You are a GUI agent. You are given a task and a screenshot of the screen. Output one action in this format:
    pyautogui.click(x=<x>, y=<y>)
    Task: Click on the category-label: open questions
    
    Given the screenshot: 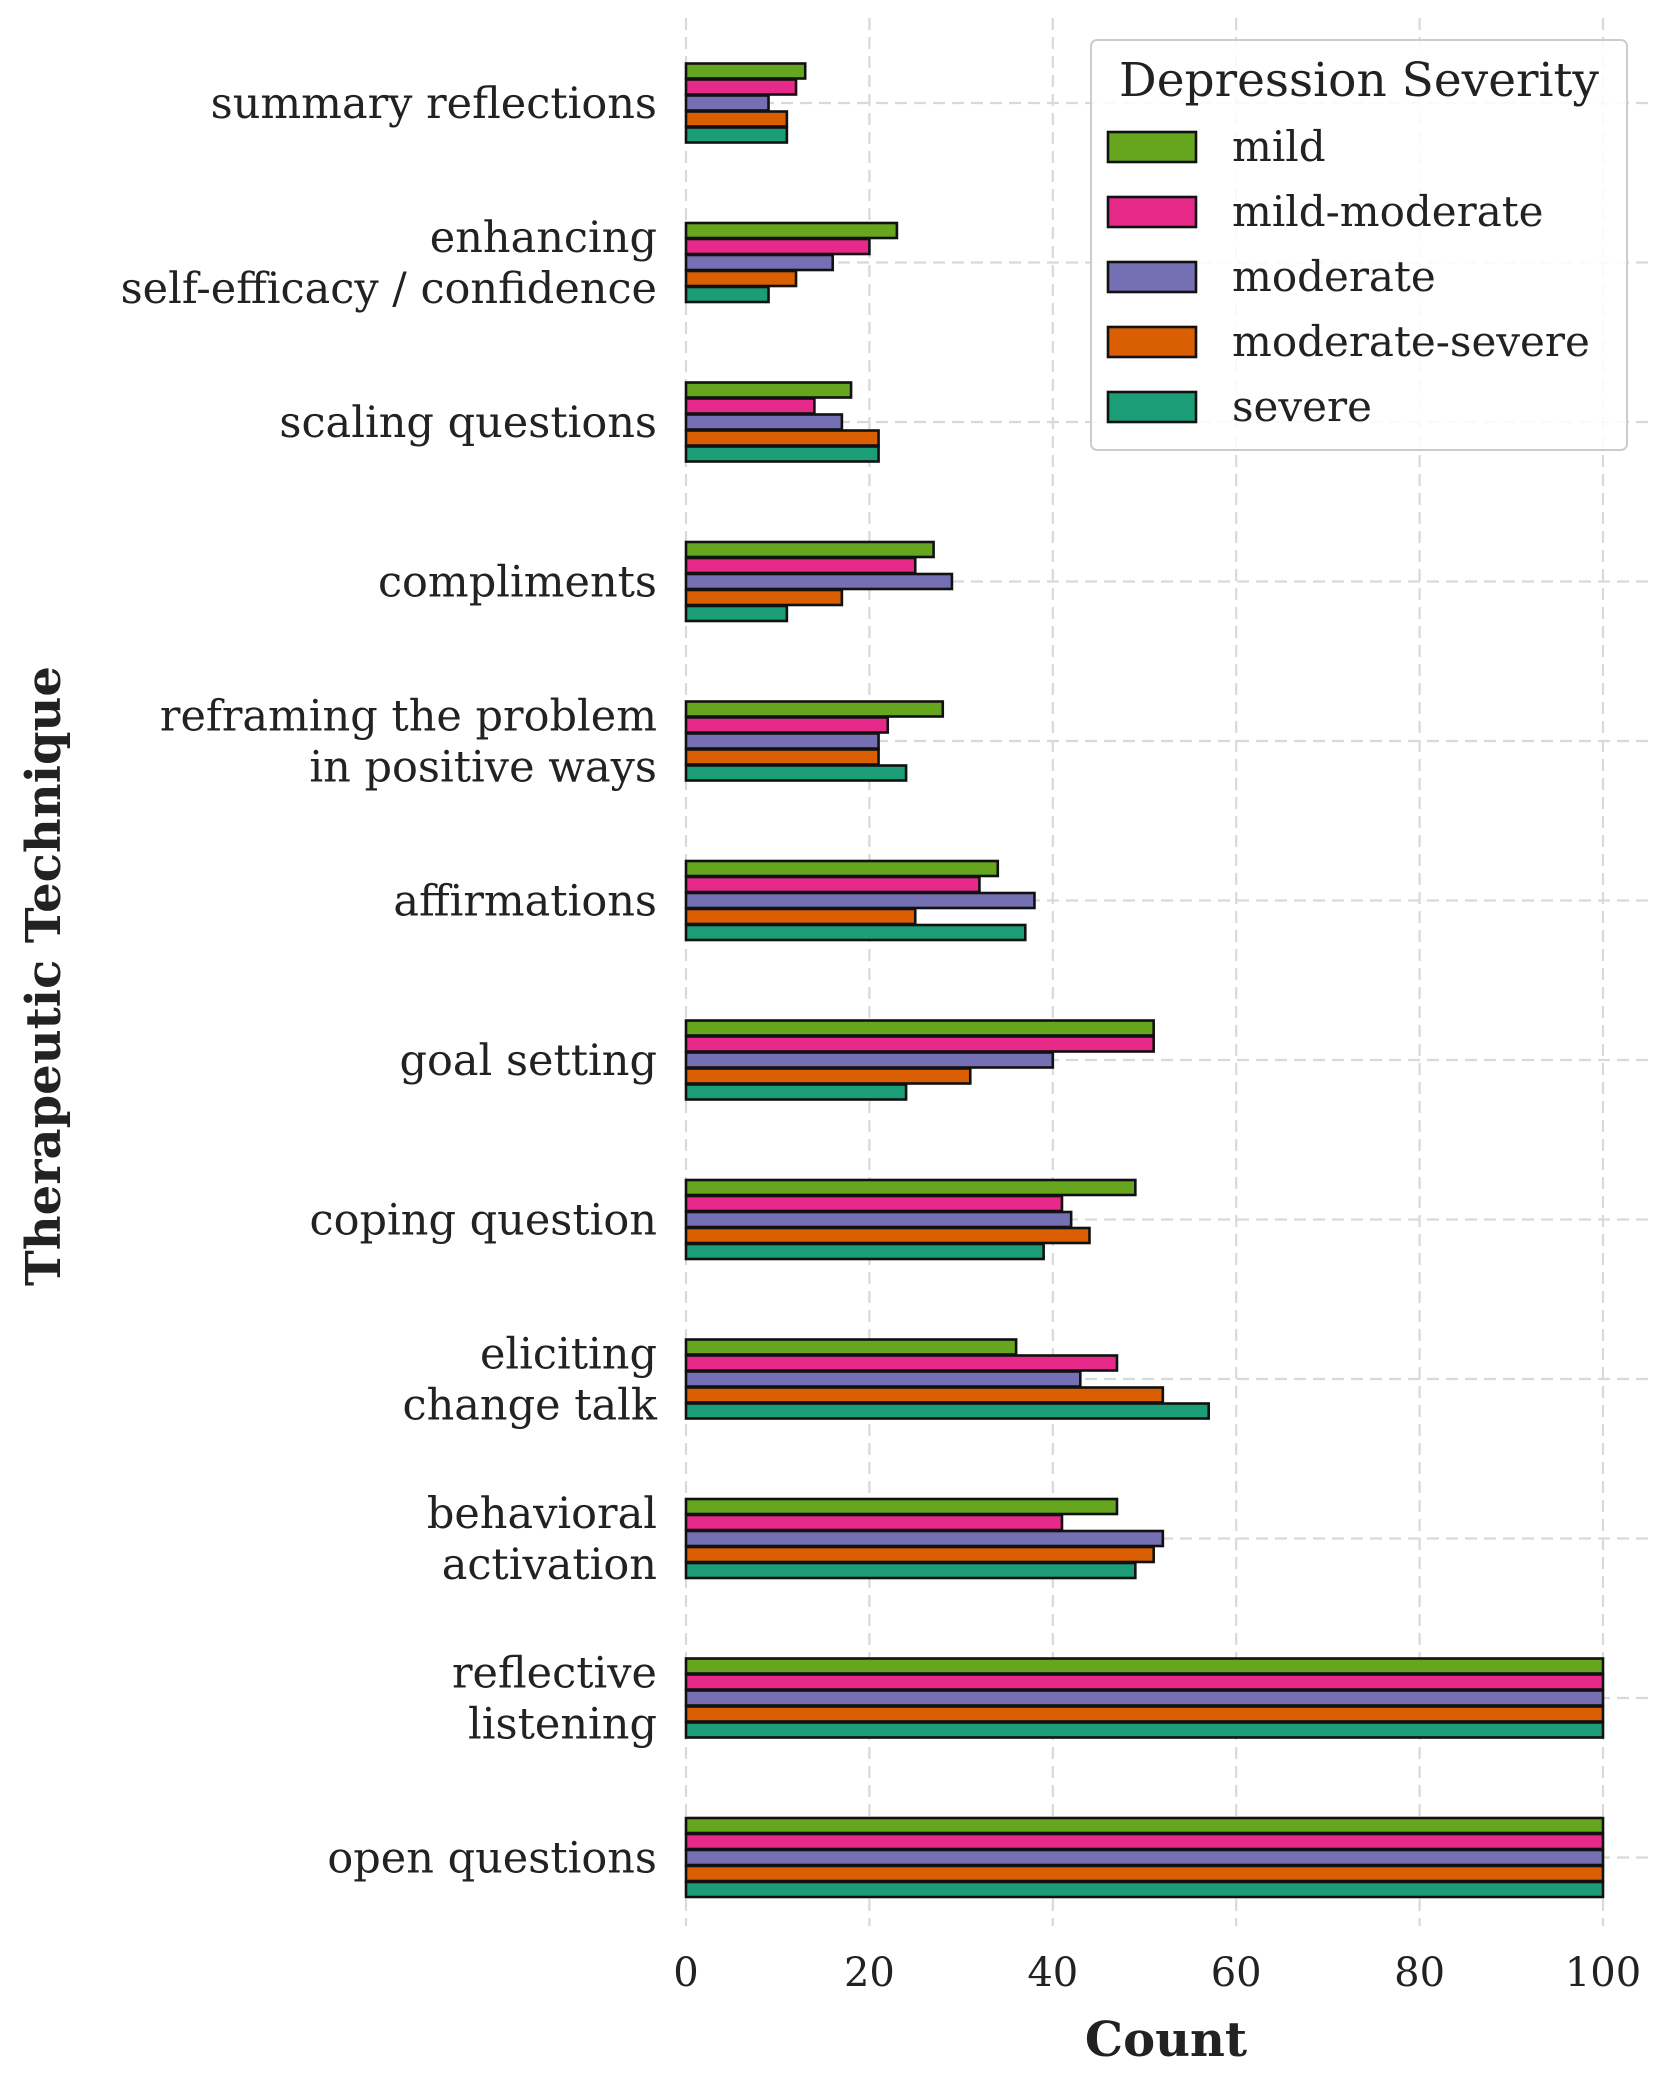 What is the action you would take?
    pyautogui.click(x=492, y=1859)
    